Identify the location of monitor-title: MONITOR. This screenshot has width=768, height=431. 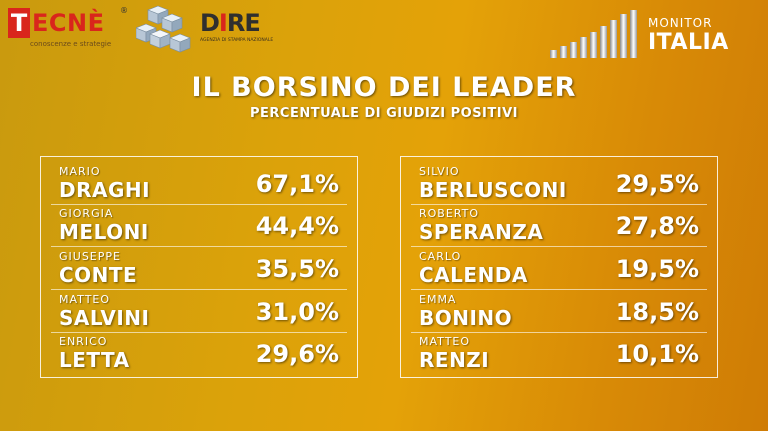
(680, 23).